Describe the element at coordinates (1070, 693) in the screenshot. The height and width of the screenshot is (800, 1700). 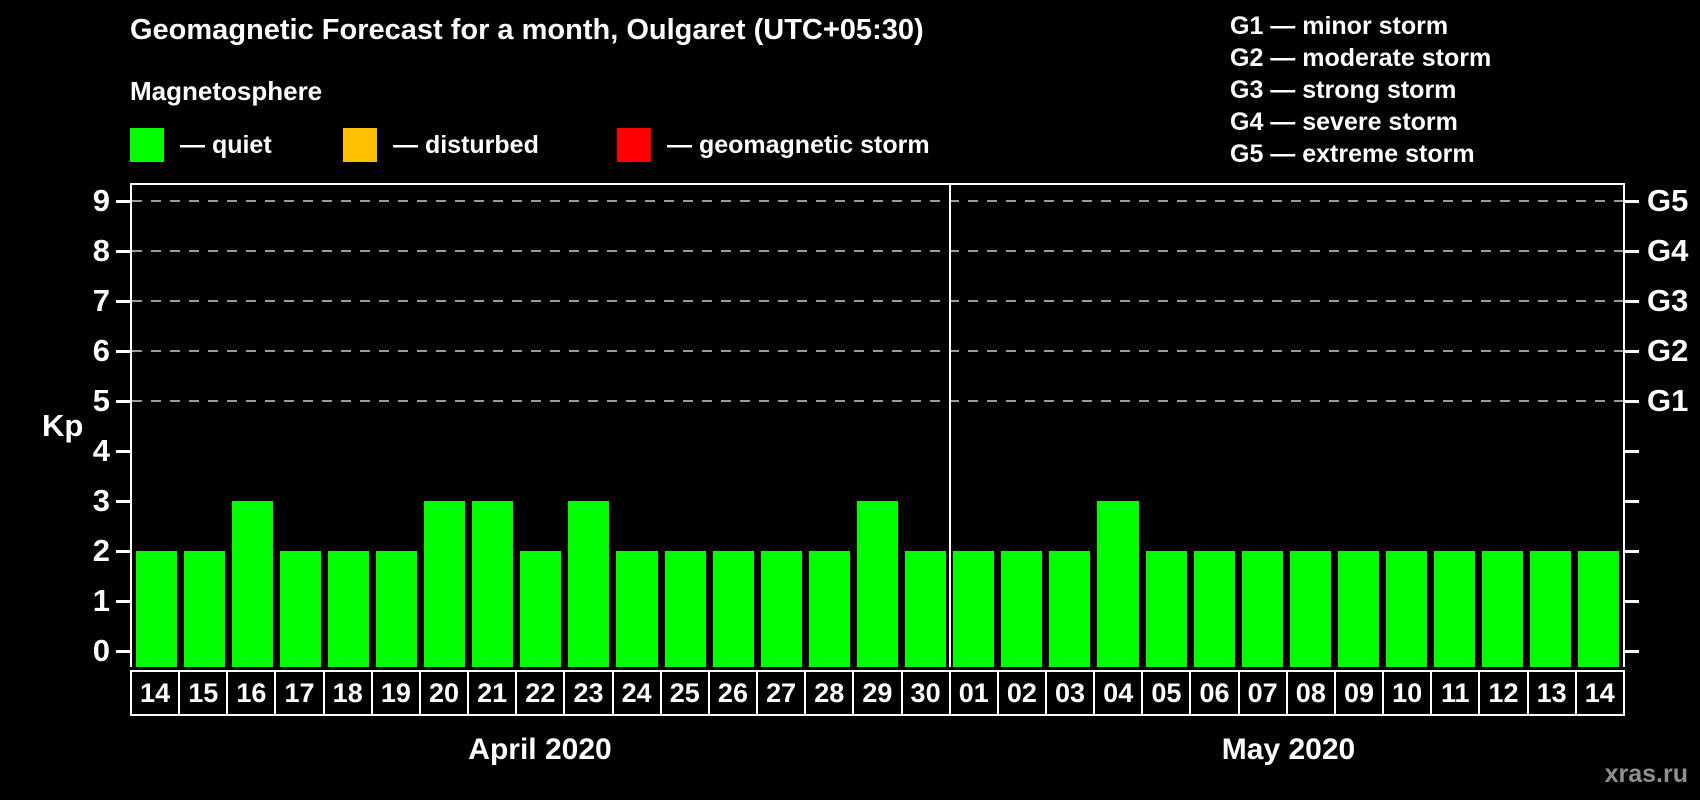
I see `day-cell-03-may: 03` at that location.